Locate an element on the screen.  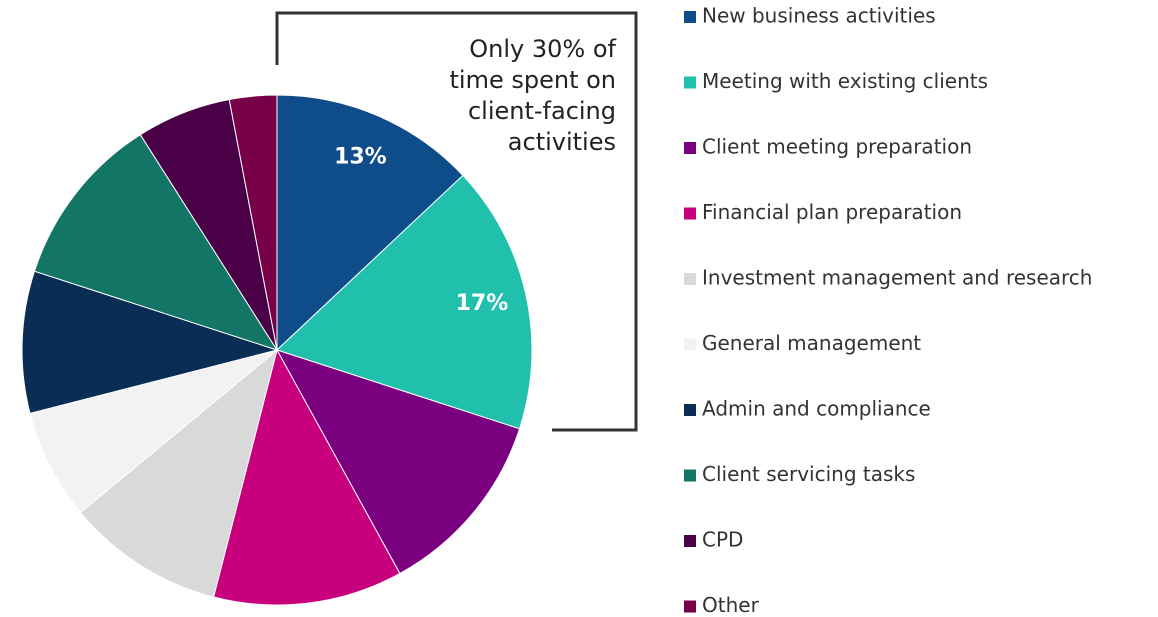
legend-label: CPD is located at coordinates (722, 540).